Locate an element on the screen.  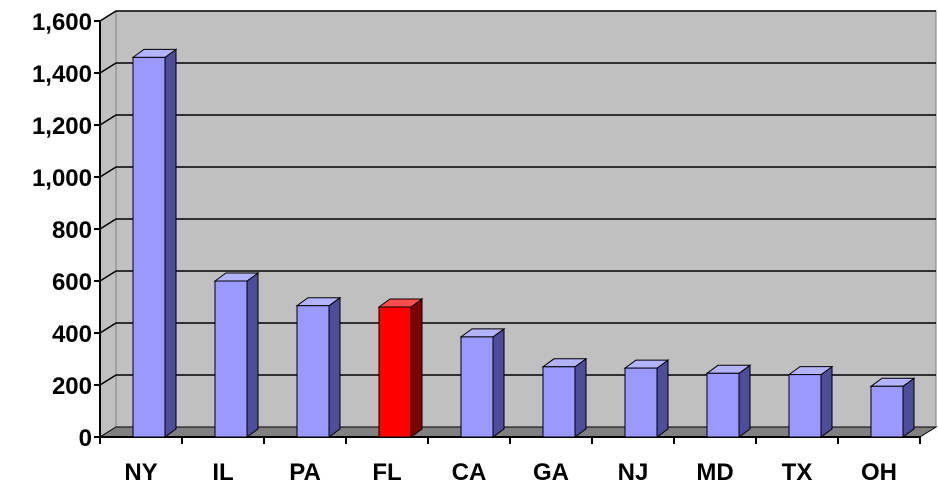
x-tick-label: IL is located at coordinates (222, 472).